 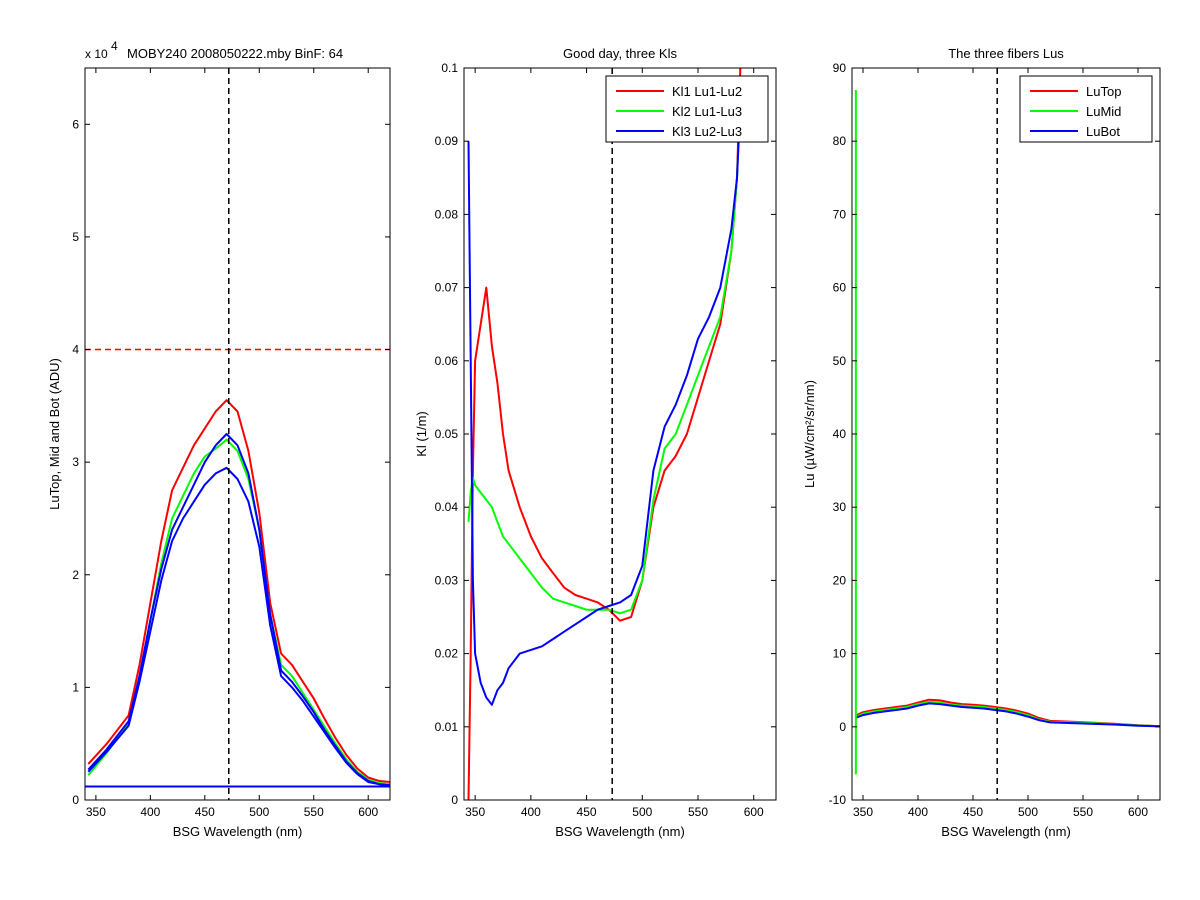 What do you see at coordinates (838, 800) in the screenshot?
I see `y-tick-label: -10` at bounding box center [838, 800].